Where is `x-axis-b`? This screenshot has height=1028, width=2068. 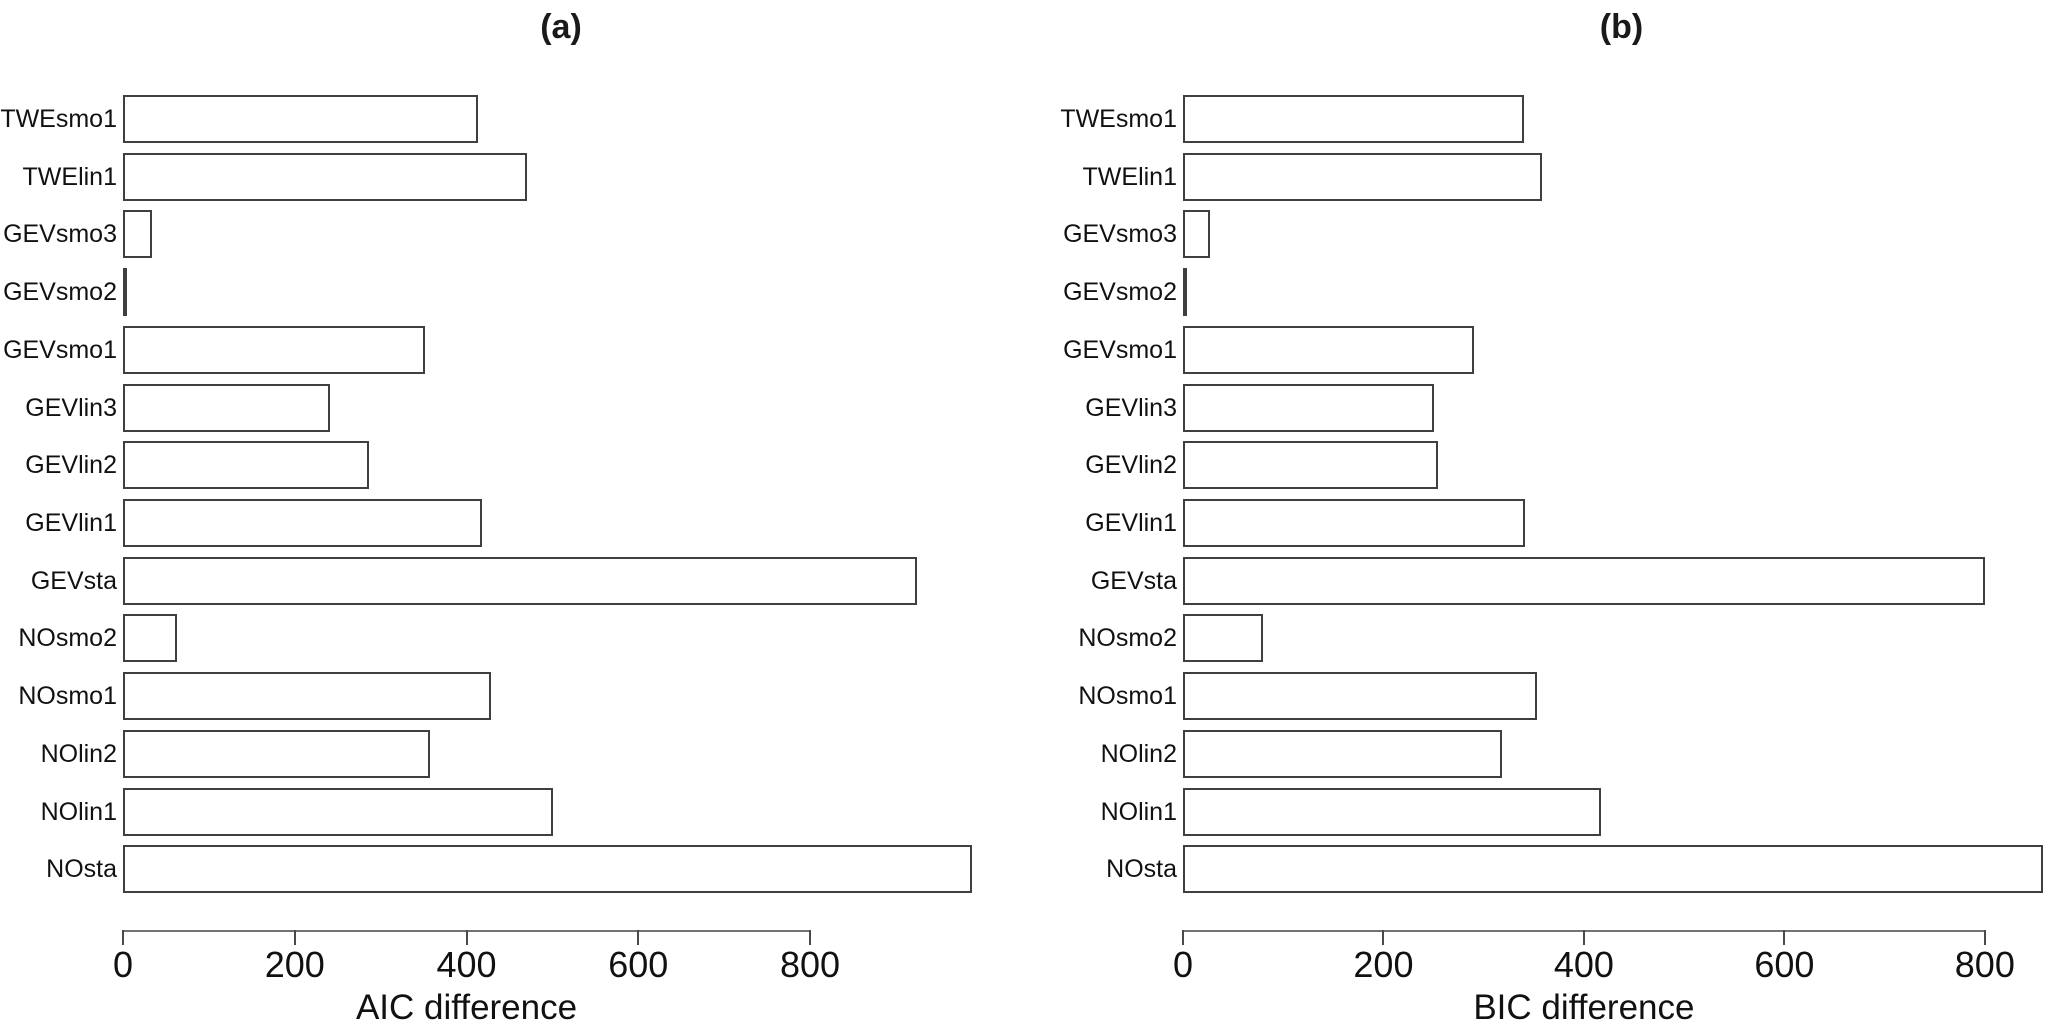 x-axis-b is located at coordinates (1621, 938).